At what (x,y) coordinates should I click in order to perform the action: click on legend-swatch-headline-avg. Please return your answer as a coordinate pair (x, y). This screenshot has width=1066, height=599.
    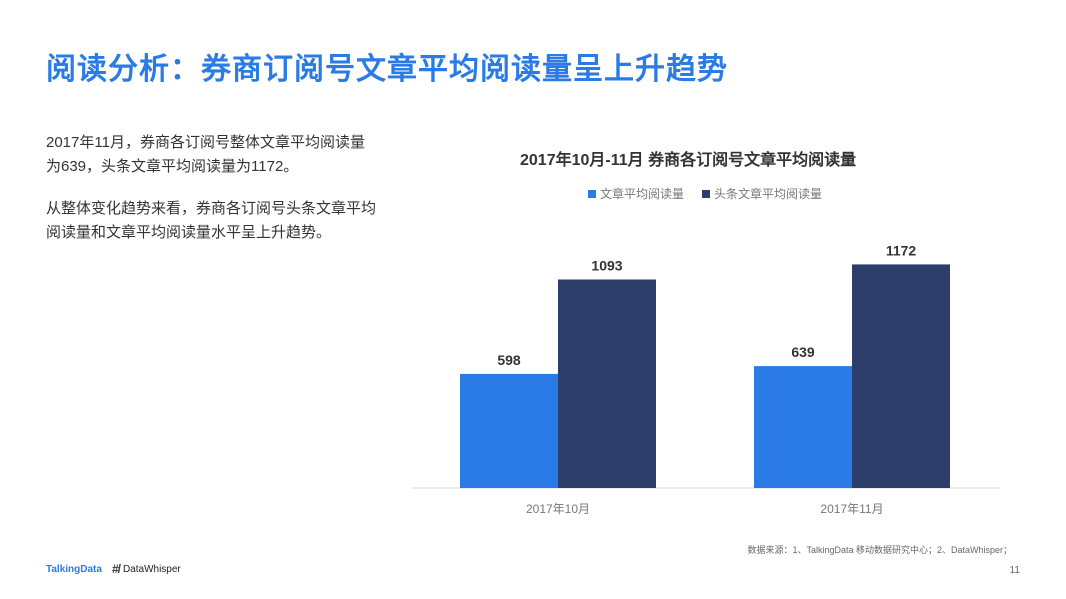
    Looking at the image, I should click on (706, 193).